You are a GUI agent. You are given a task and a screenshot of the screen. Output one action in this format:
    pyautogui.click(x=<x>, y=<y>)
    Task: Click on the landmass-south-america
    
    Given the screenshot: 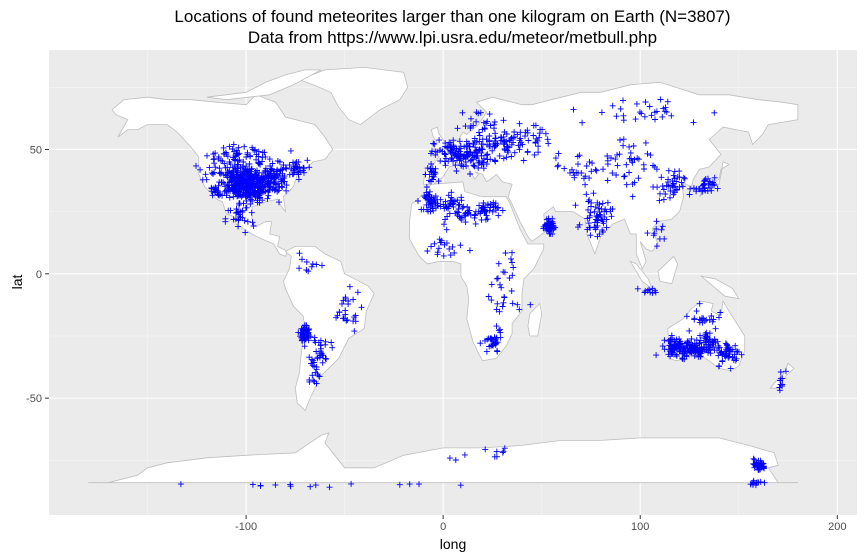 What is the action you would take?
    pyautogui.click(x=329, y=328)
    